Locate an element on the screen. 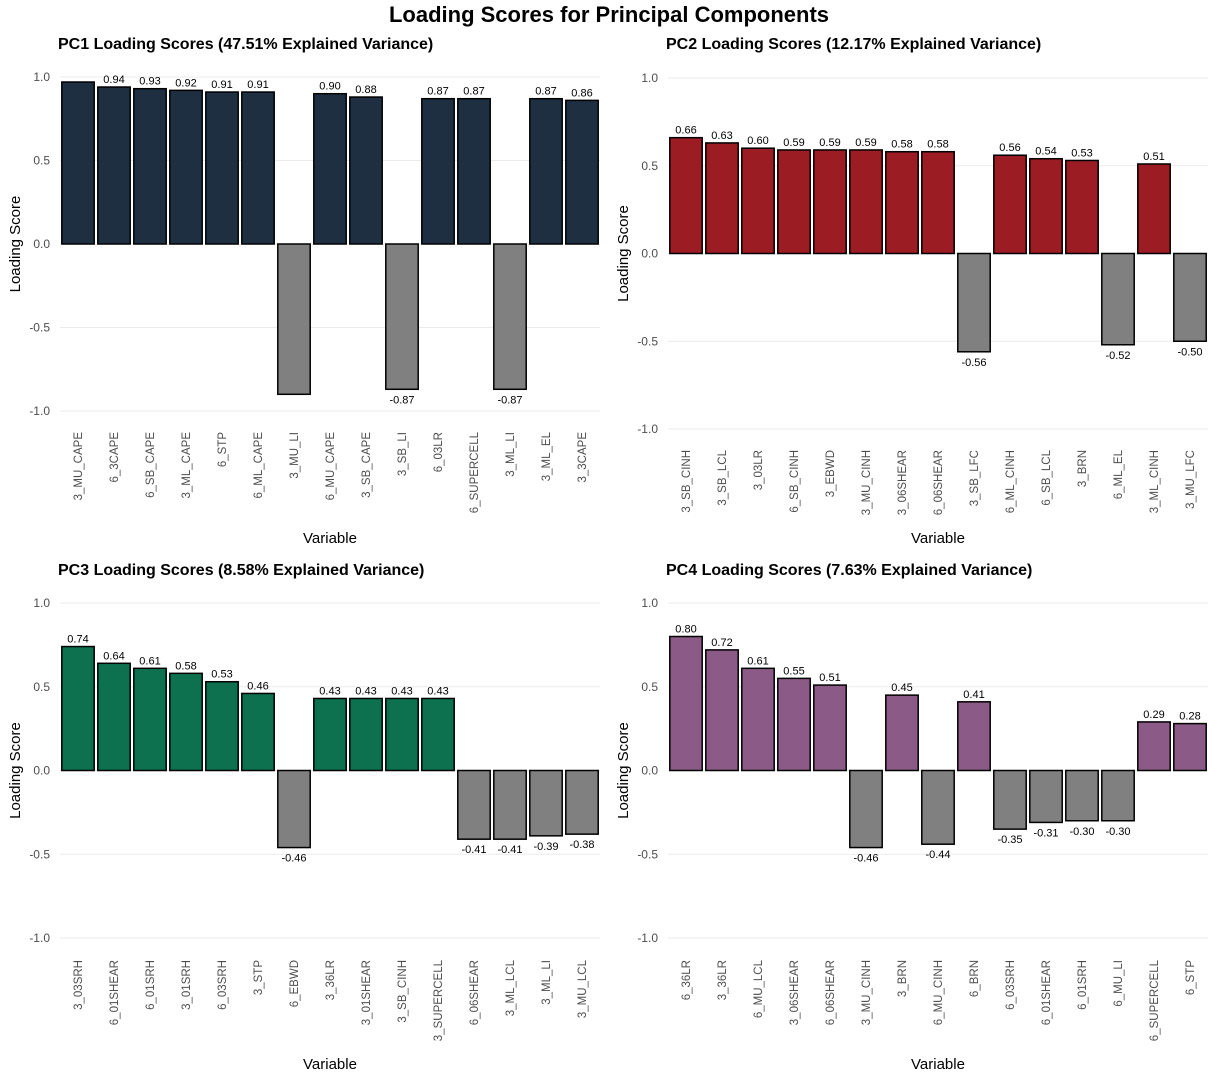  bar-6_STP is located at coordinates (222, 168).